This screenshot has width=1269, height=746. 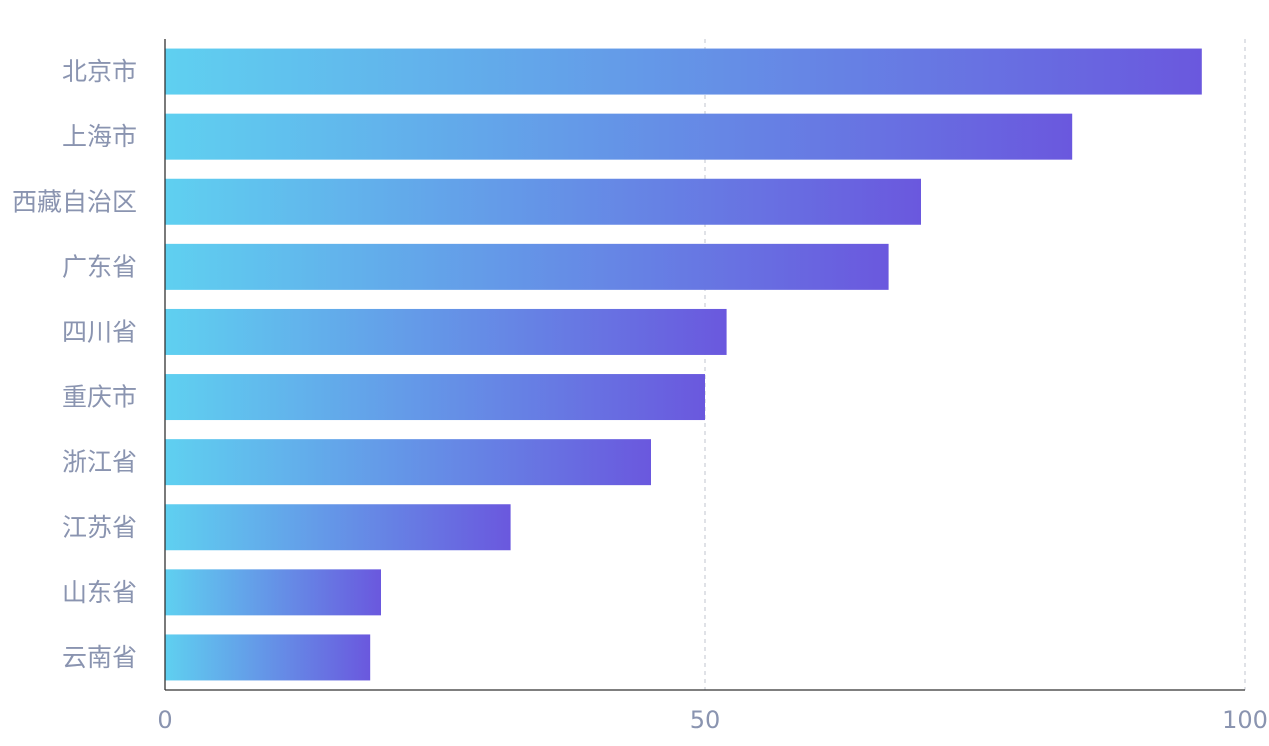 What do you see at coordinates (543, 201) in the screenshot?
I see `bar-西藏自治区` at bounding box center [543, 201].